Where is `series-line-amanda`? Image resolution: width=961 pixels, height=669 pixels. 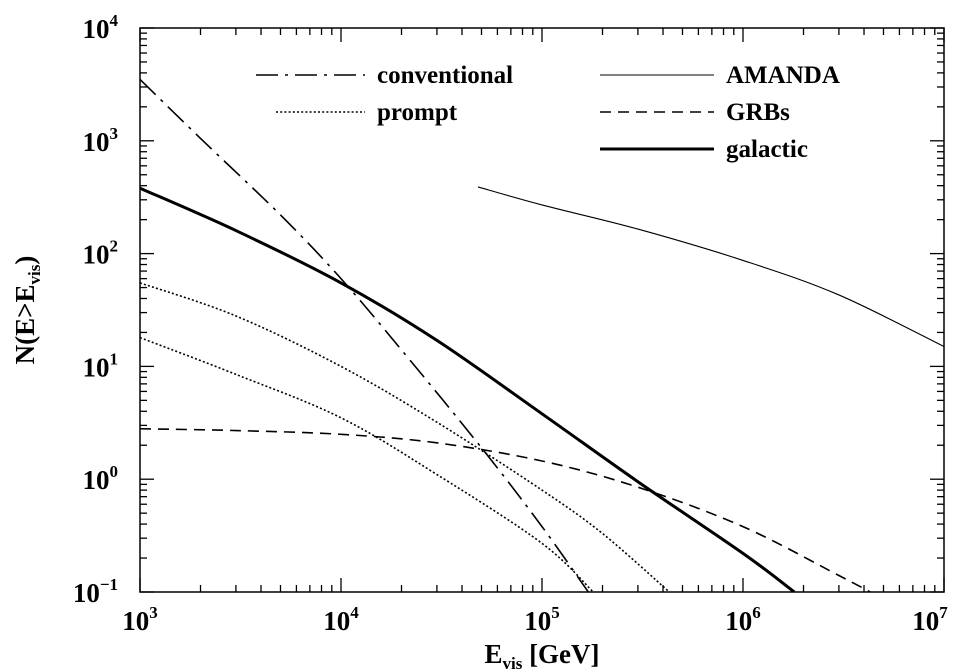 series-line-amanda is located at coordinates (710, 267).